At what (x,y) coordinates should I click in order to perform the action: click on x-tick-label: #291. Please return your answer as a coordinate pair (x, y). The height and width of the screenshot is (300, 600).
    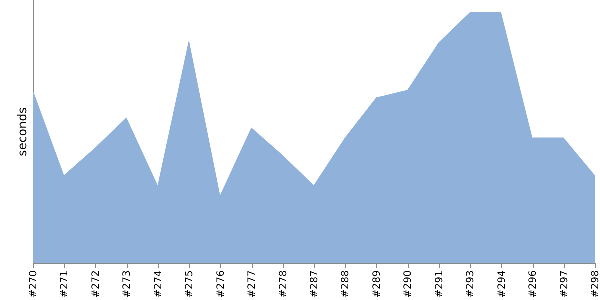
    Looking at the image, I should click on (440, 284).